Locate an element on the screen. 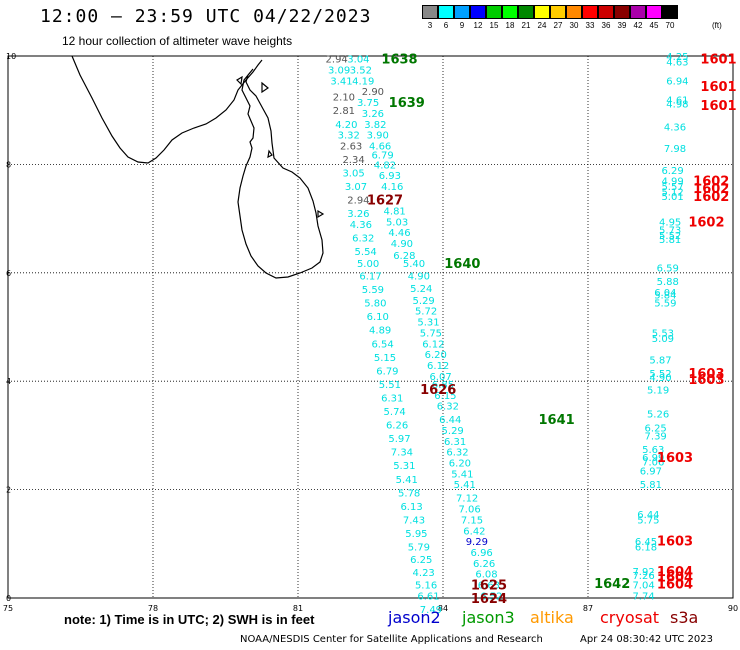 This screenshot has width=740, height=650. pass-time-label: 1641 is located at coordinates (556, 420).